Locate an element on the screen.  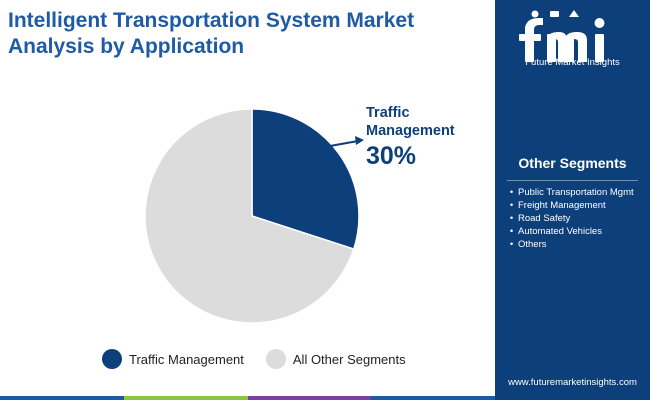
list-item: • Others is located at coordinates (528, 244).